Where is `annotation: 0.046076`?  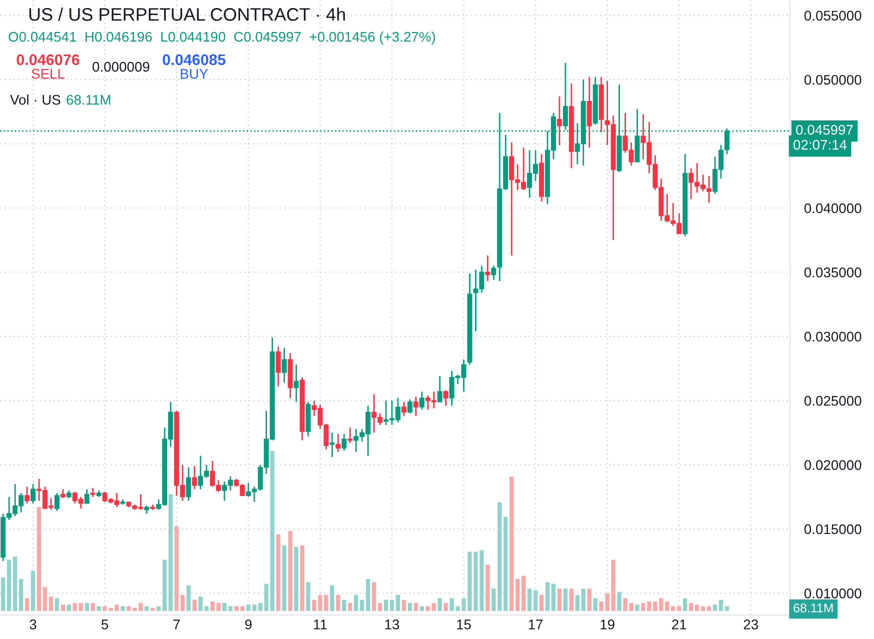
annotation: 0.046076 is located at coordinates (48, 60).